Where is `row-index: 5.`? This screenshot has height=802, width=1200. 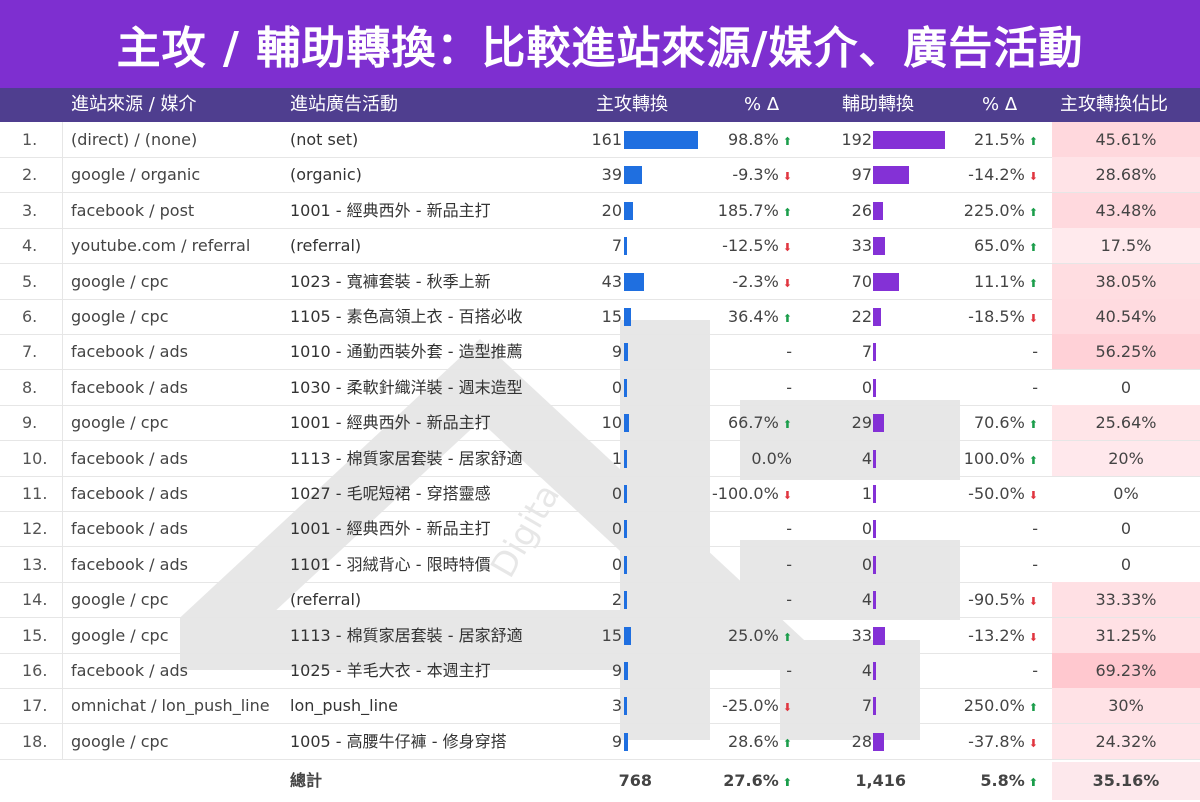 row-index: 5. is located at coordinates (30, 281).